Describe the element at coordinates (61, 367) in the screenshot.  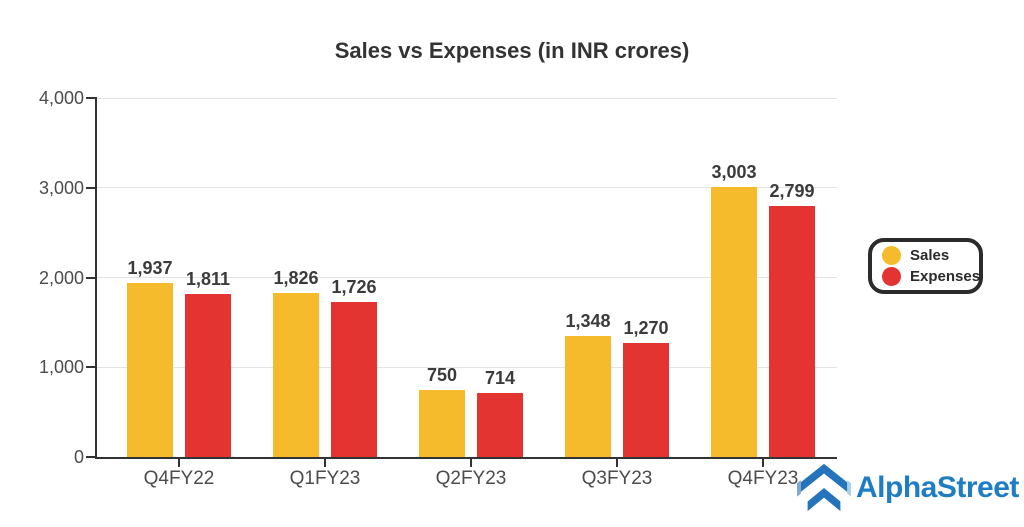
I see `y-axis-tick-label: 1,000` at that location.